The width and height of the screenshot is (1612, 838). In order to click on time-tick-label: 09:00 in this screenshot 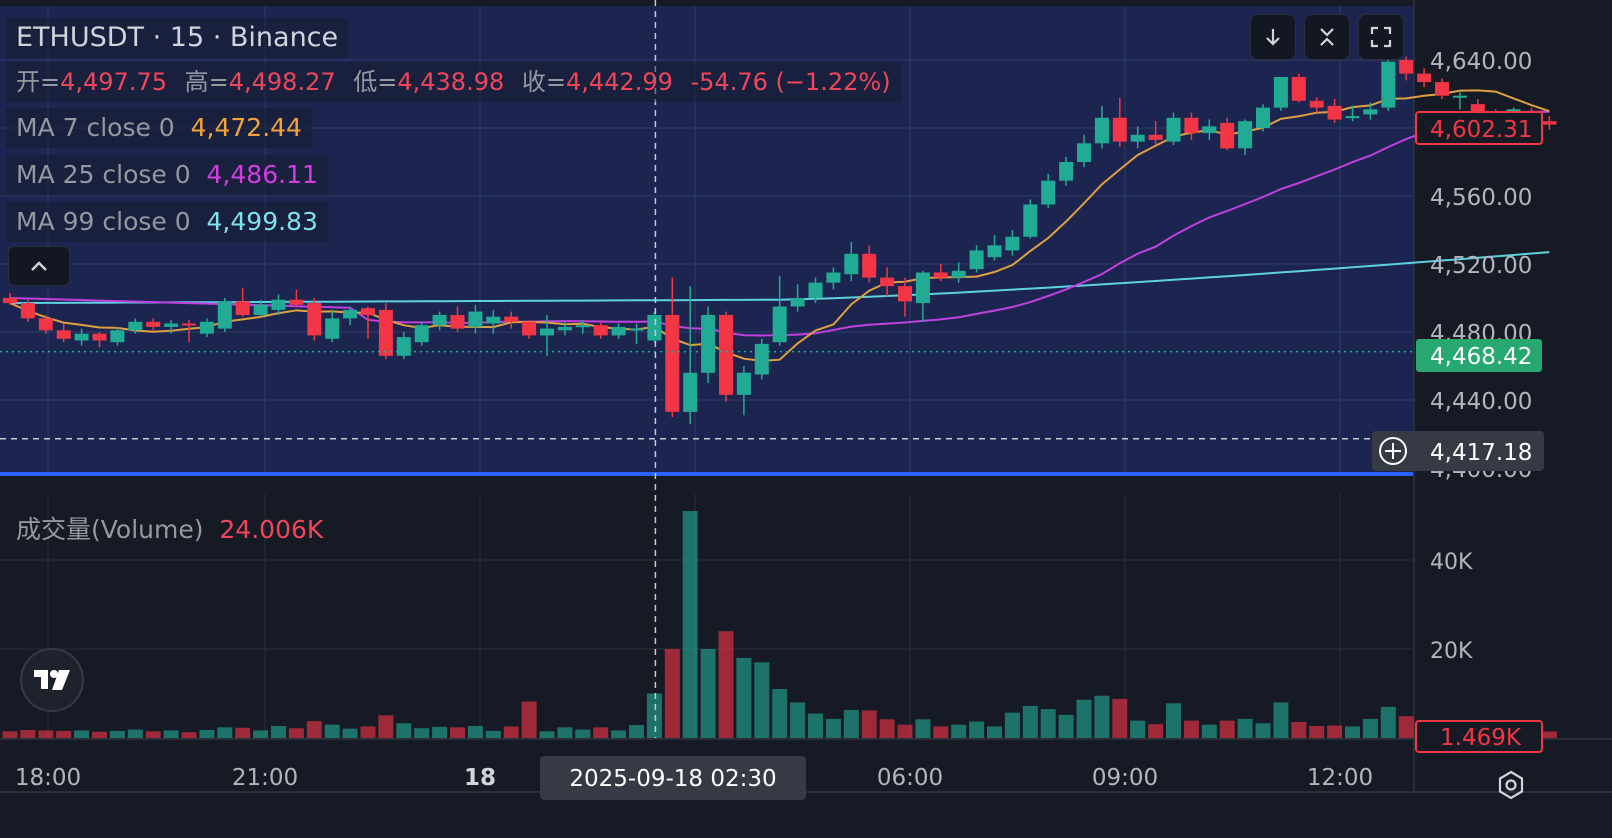, I will do `click(1125, 778)`.